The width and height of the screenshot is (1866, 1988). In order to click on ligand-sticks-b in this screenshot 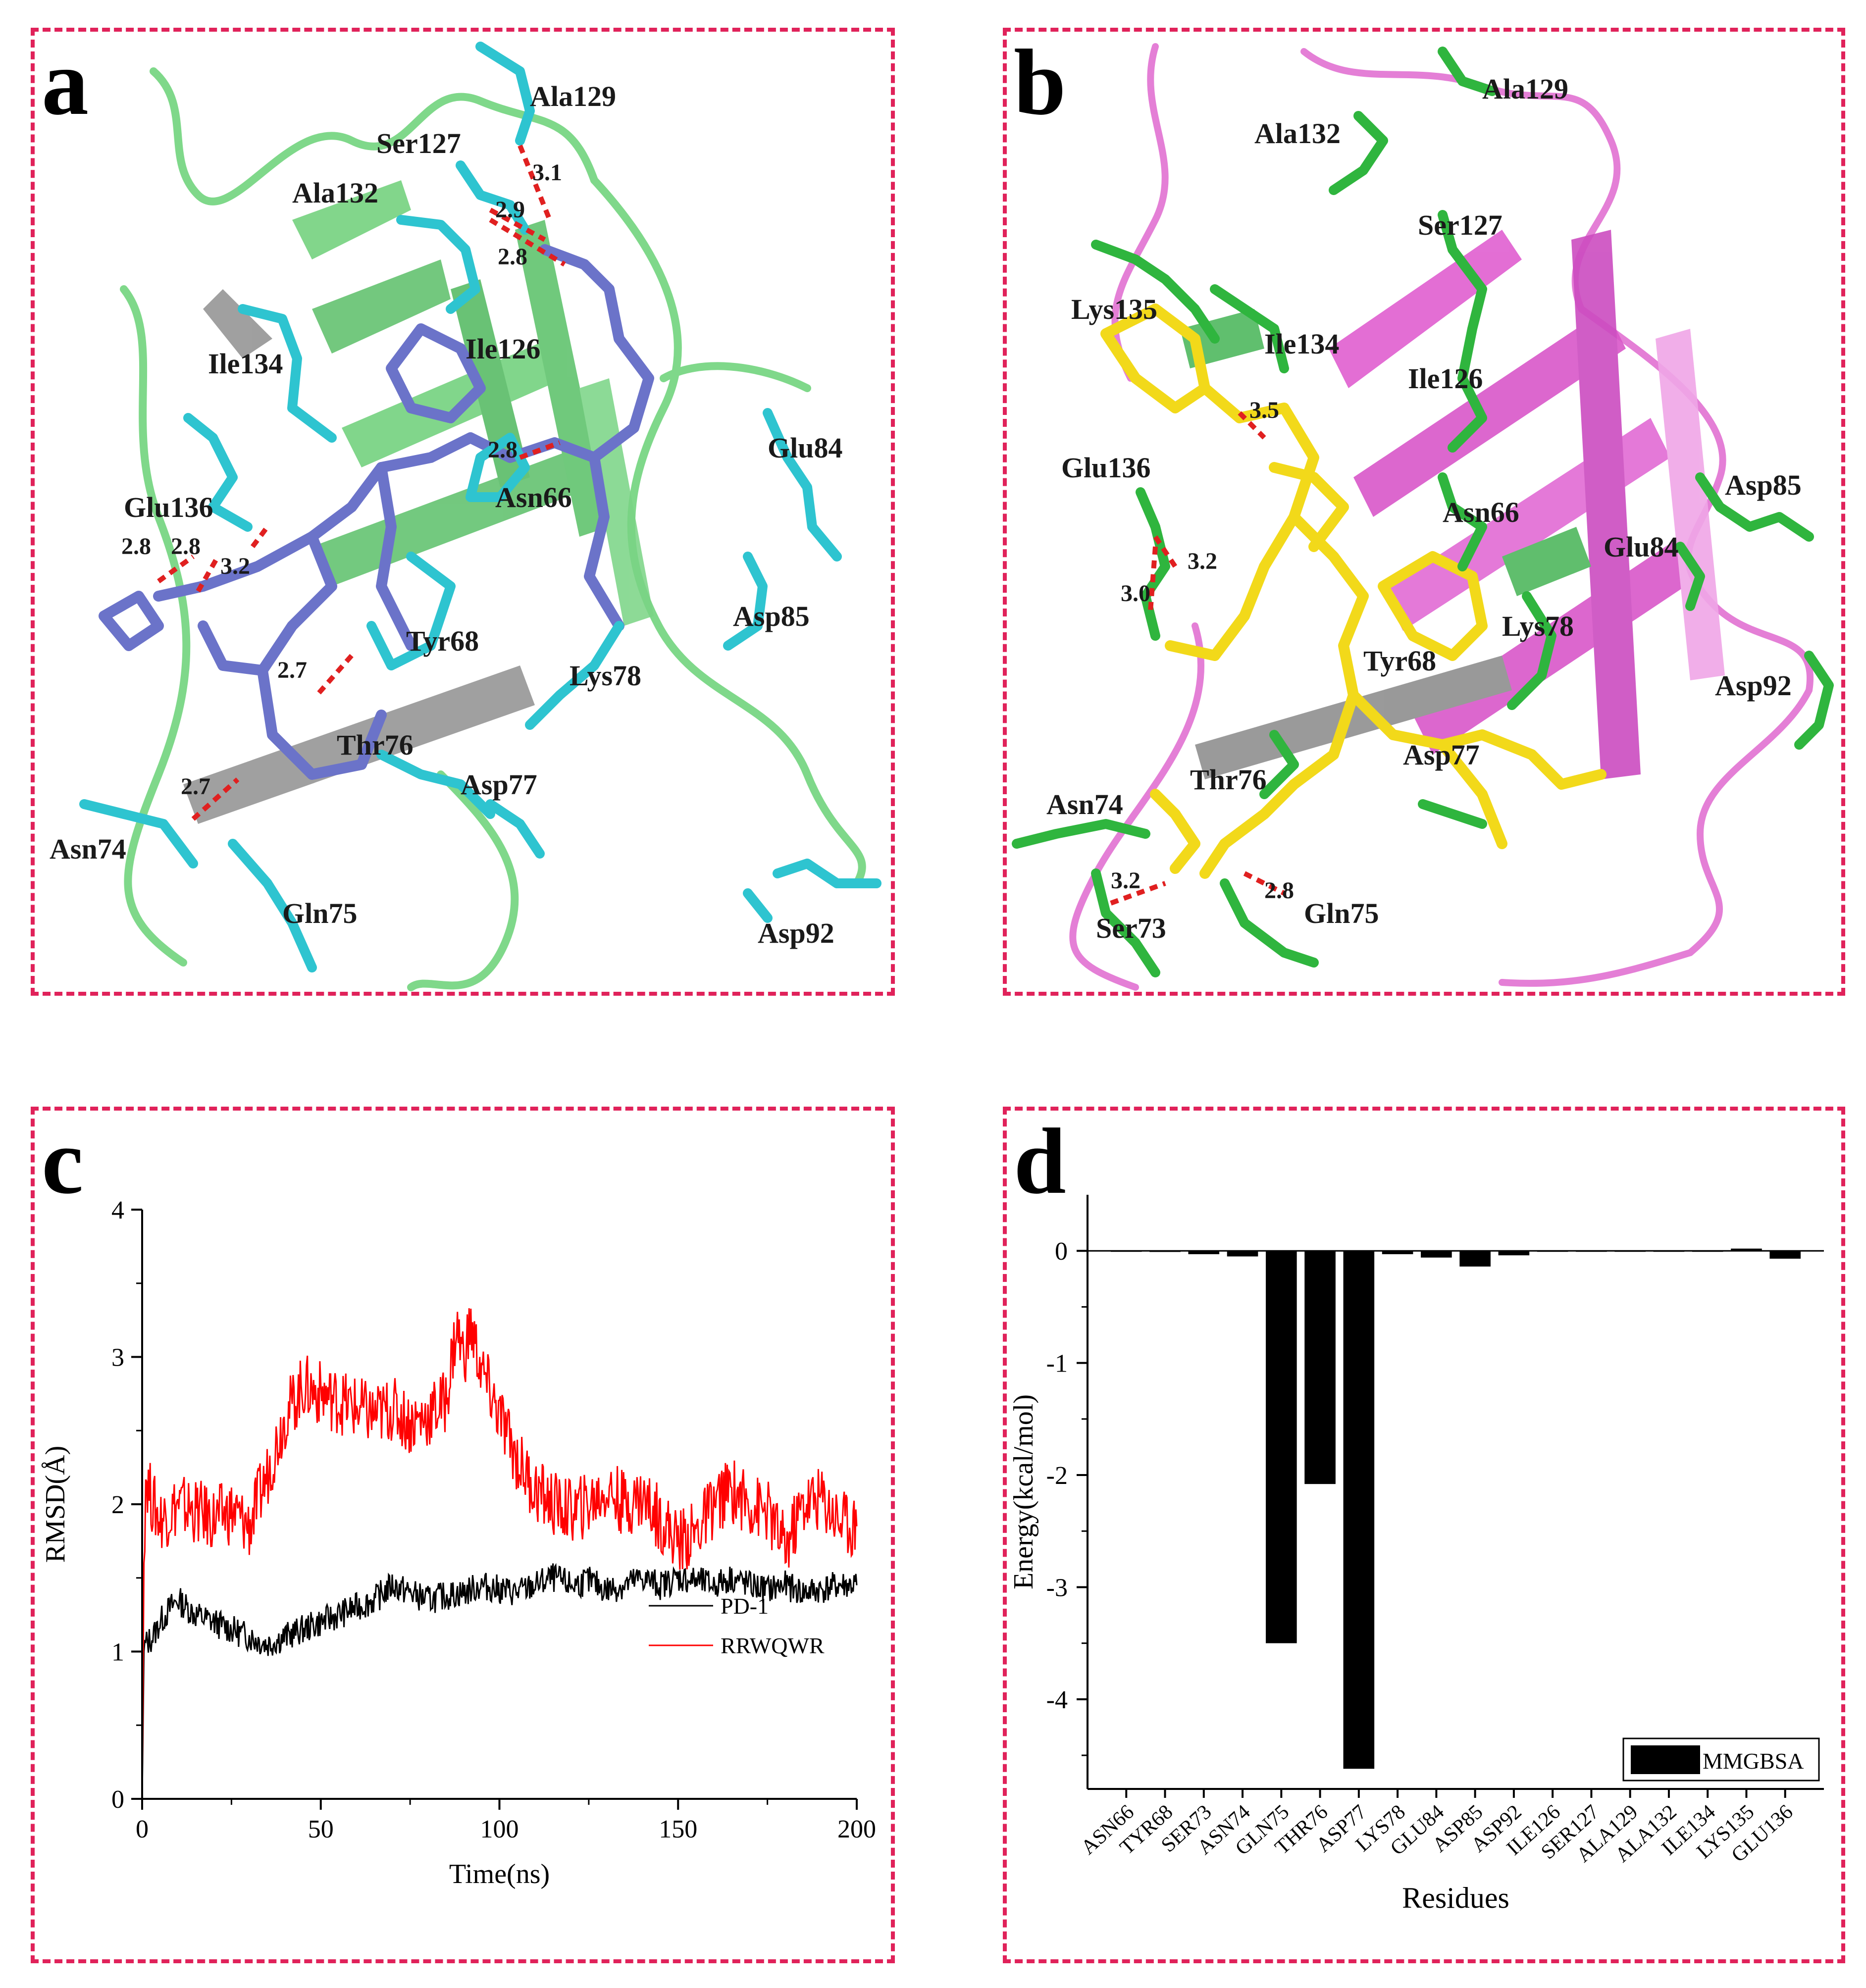, I will do `click(1353, 592)`.